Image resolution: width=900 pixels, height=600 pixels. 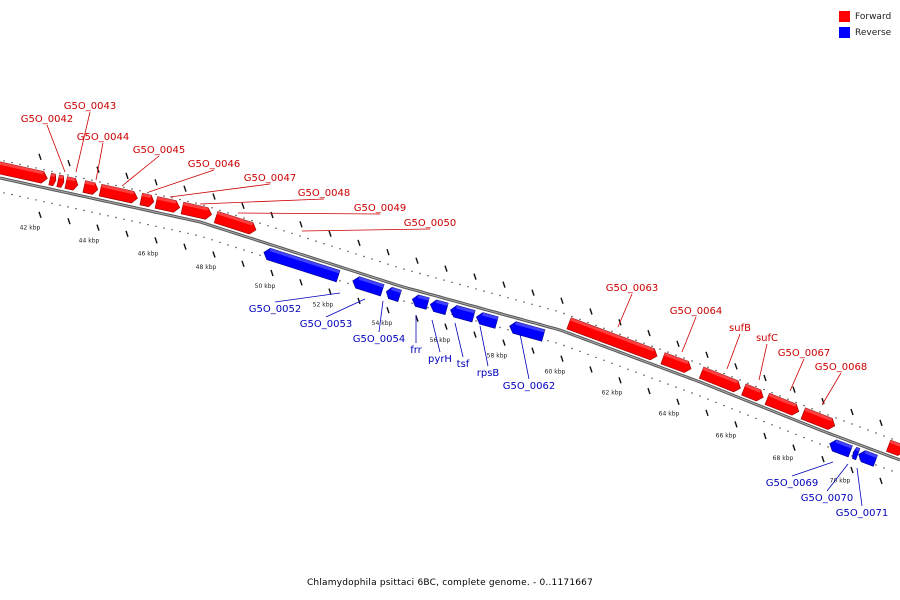 What do you see at coordinates (380, 208) in the screenshot?
I see `gene-label: G5O_0049` at bounding box center [380, 208].